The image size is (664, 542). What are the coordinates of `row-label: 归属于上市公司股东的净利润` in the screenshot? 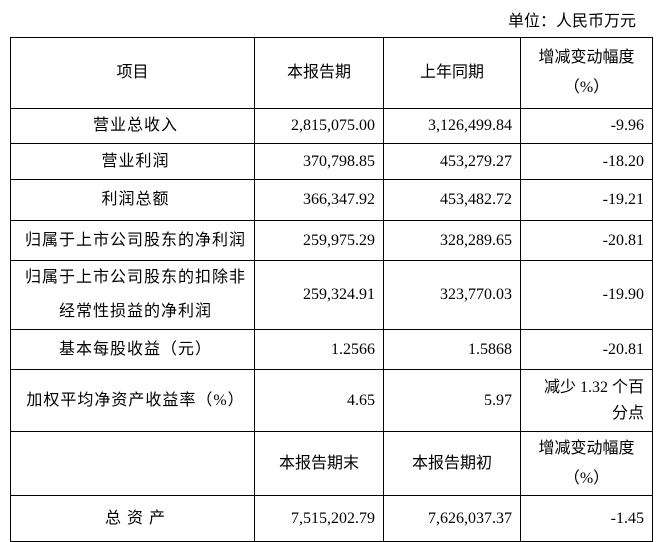 It's located at (132, 240).